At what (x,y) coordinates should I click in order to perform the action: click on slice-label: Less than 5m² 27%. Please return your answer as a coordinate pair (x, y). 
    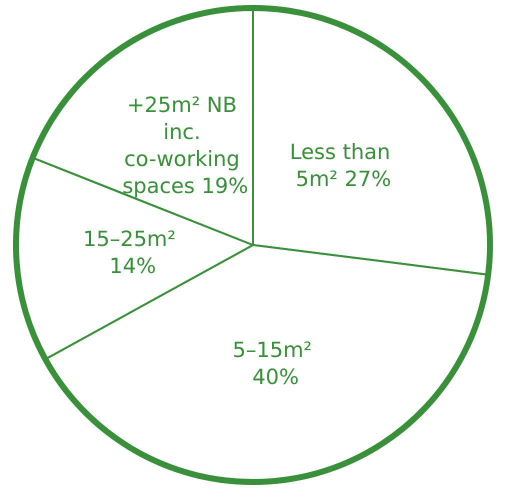
    Looking at the image, I should click on (343, 165).